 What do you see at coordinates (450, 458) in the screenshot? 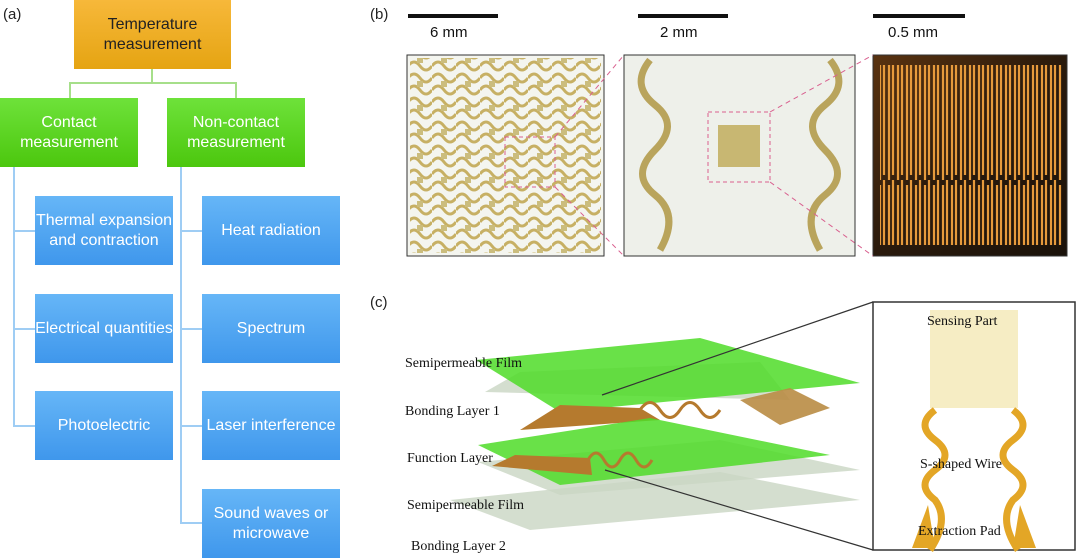
I see `layer-label: Function Layer` at bounding box center [450, 458].